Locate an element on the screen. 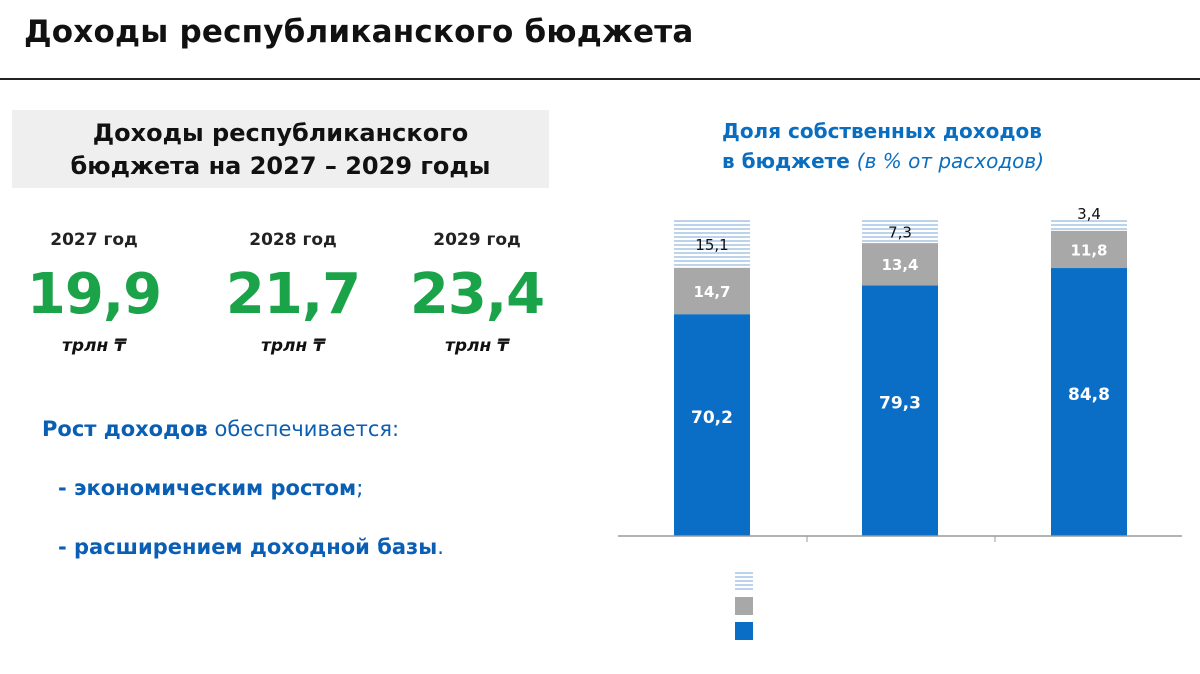 This screenshot has height=674, width=1200. growth-bullet: - расширением доходной базы. is located at coordinates (251, 547).